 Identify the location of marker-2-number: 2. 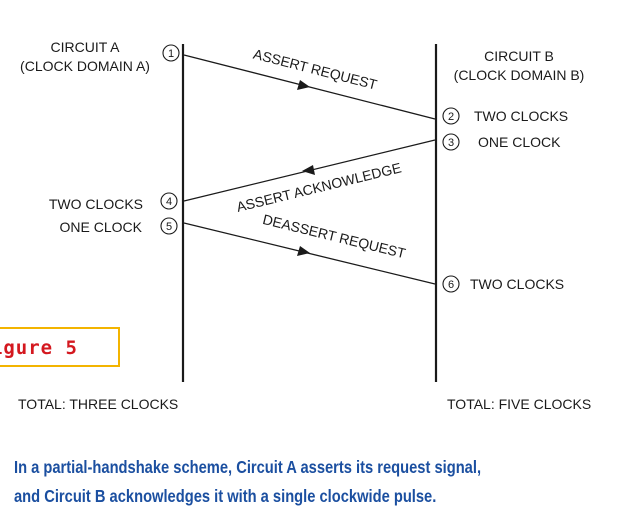
(451, 117).